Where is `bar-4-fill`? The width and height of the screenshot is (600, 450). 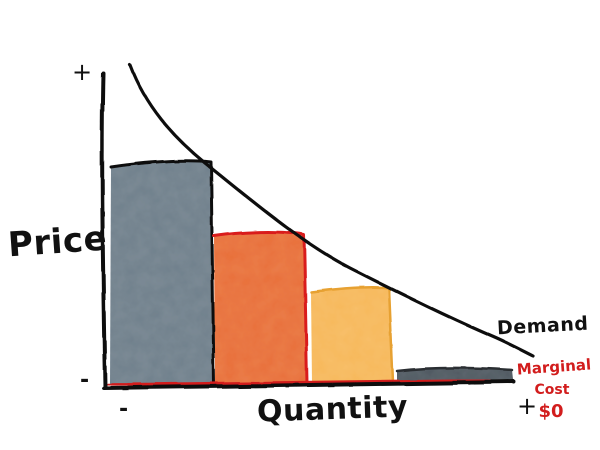 bar-4-fill is located at coordinates (455, 374).